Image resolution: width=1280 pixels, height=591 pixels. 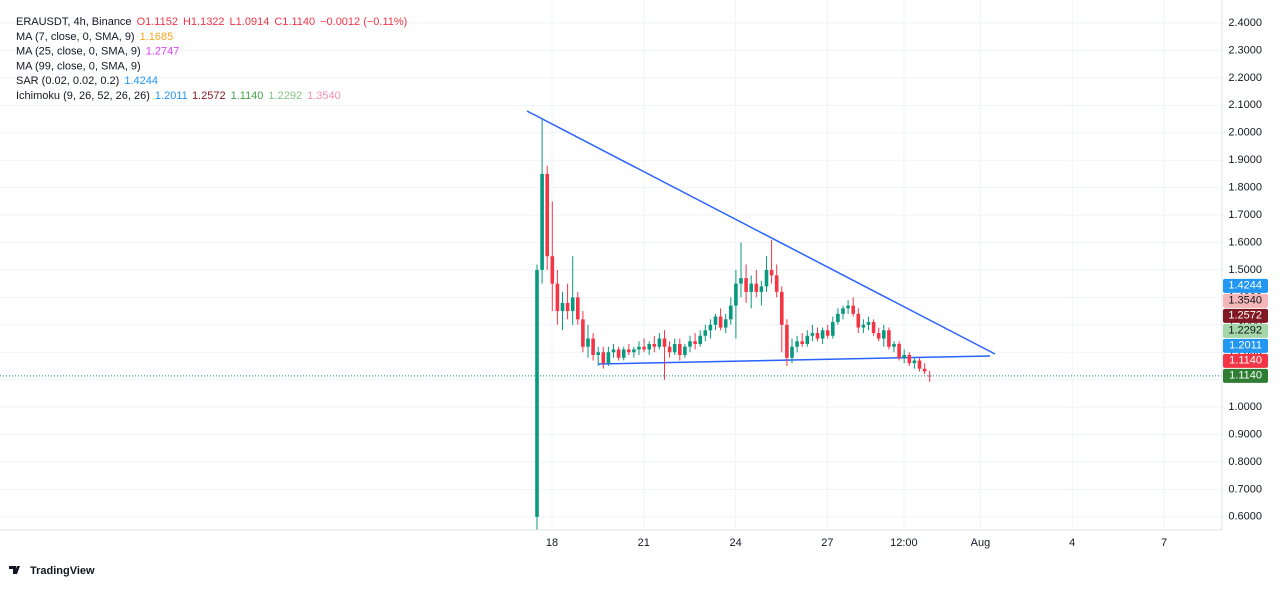 What do you see at coordinates (1245, 517) in the screenshot?
I see `y-tick-label: 0.6000` at bounding box center [1245, 517].